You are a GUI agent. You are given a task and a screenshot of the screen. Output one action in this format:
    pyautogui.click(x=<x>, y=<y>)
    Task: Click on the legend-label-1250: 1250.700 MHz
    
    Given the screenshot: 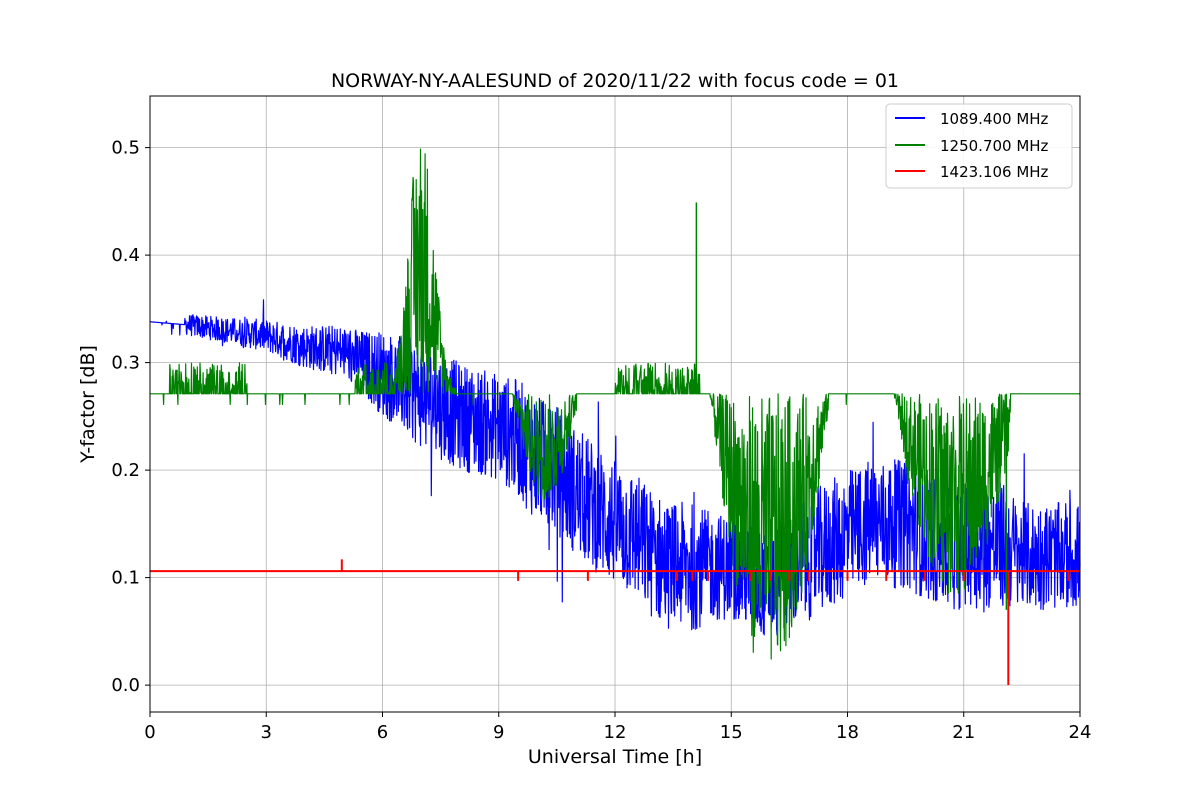 What is the action you would take?
    pyautogui.click(x=994, y=146)
    